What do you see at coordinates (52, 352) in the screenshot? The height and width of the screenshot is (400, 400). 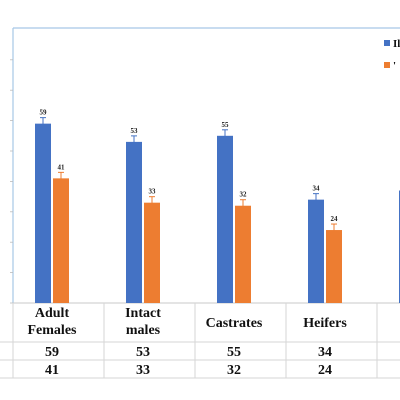 I see `table-cell: 59` at bounding box center [52, 352].